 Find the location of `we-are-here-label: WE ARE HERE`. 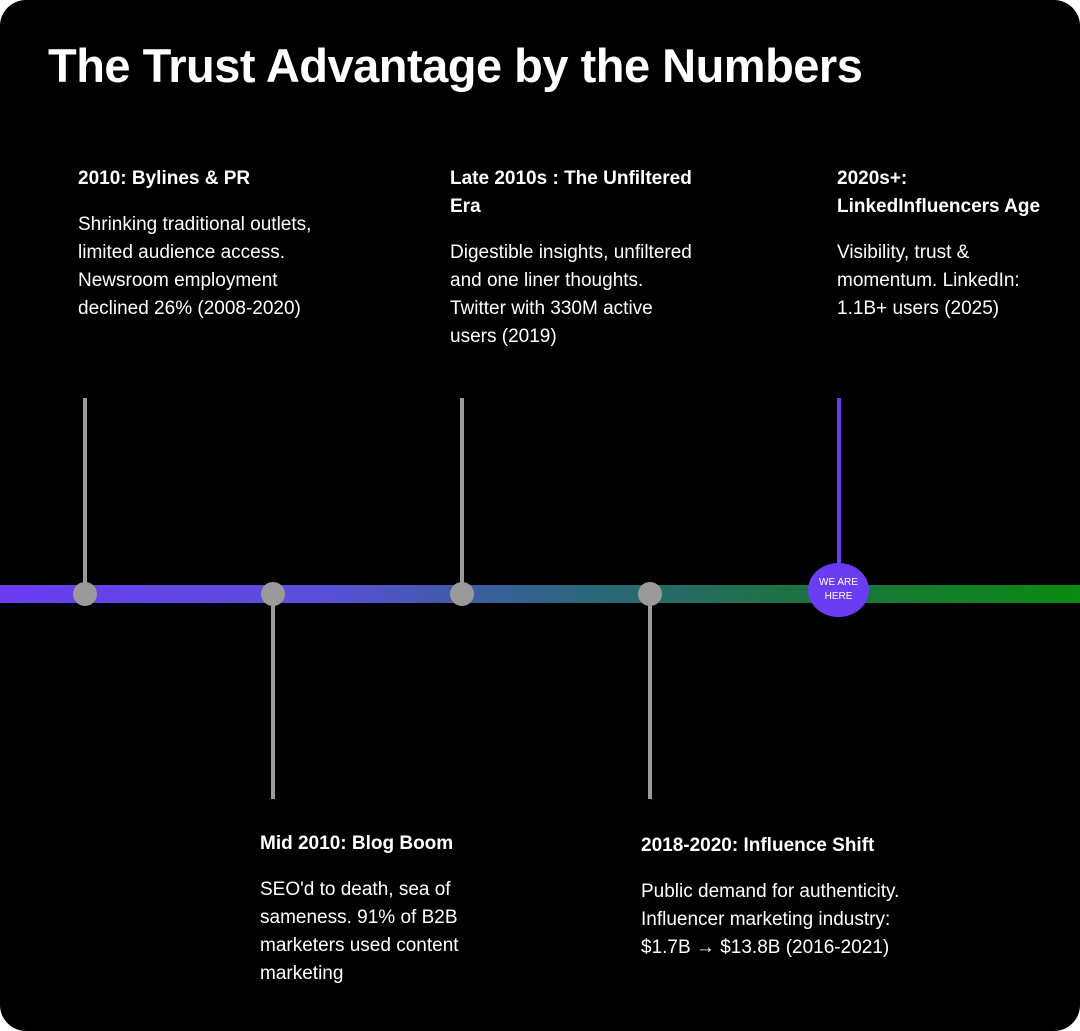

we-are-here-label: WE ARE HERE is located at coordinates (838, 589).